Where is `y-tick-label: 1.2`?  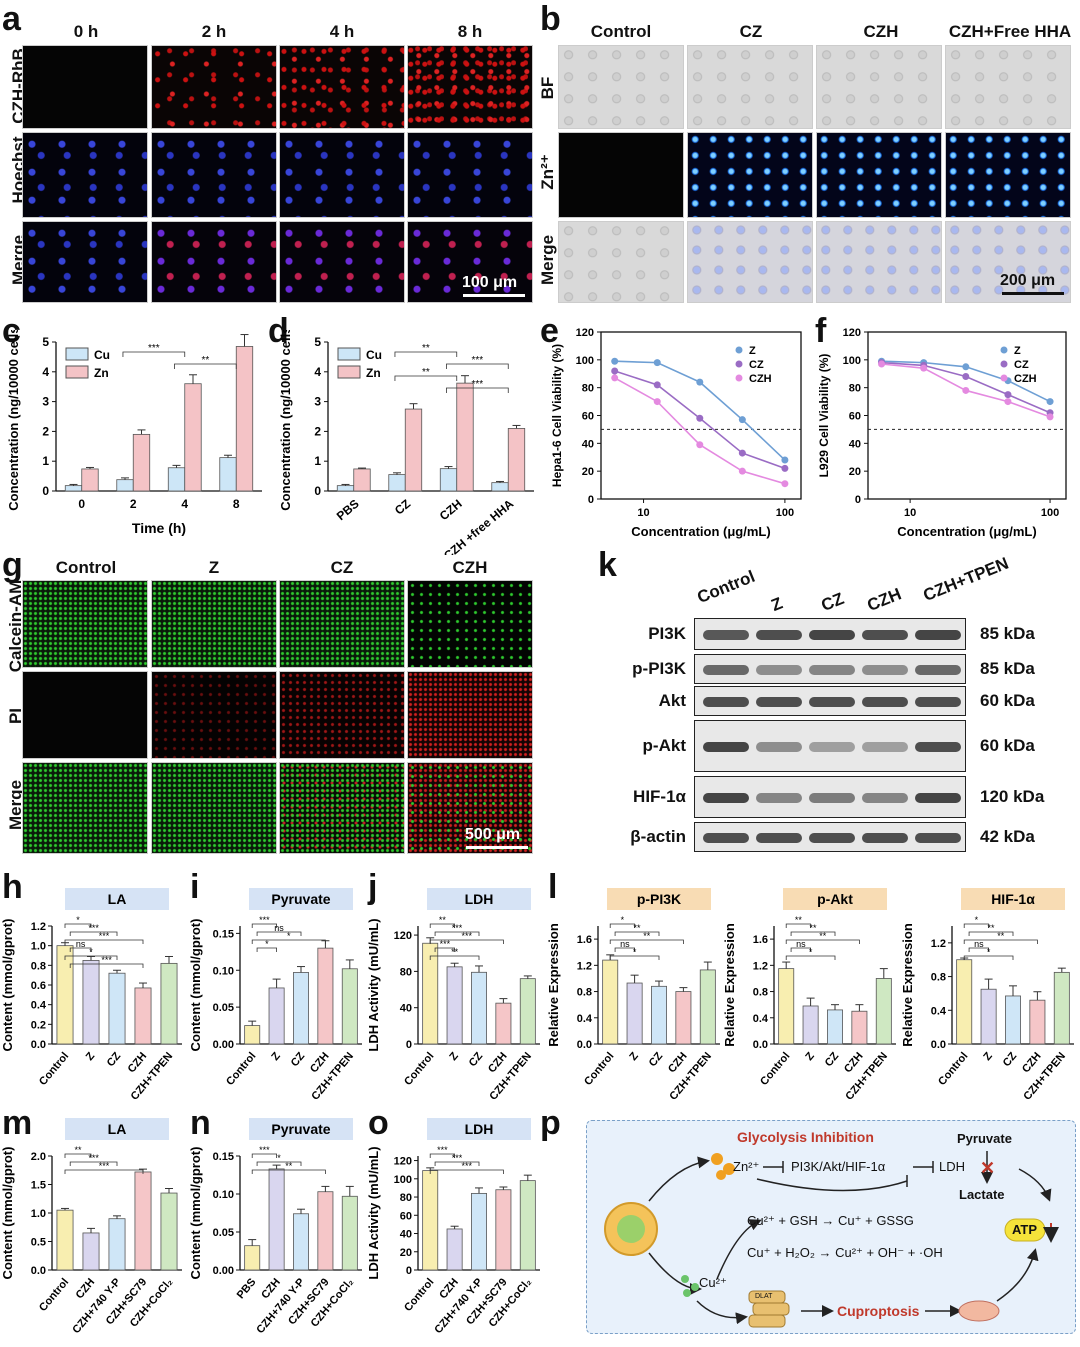
y-tick-label: 1.2 is located at coordinates (584, 966).